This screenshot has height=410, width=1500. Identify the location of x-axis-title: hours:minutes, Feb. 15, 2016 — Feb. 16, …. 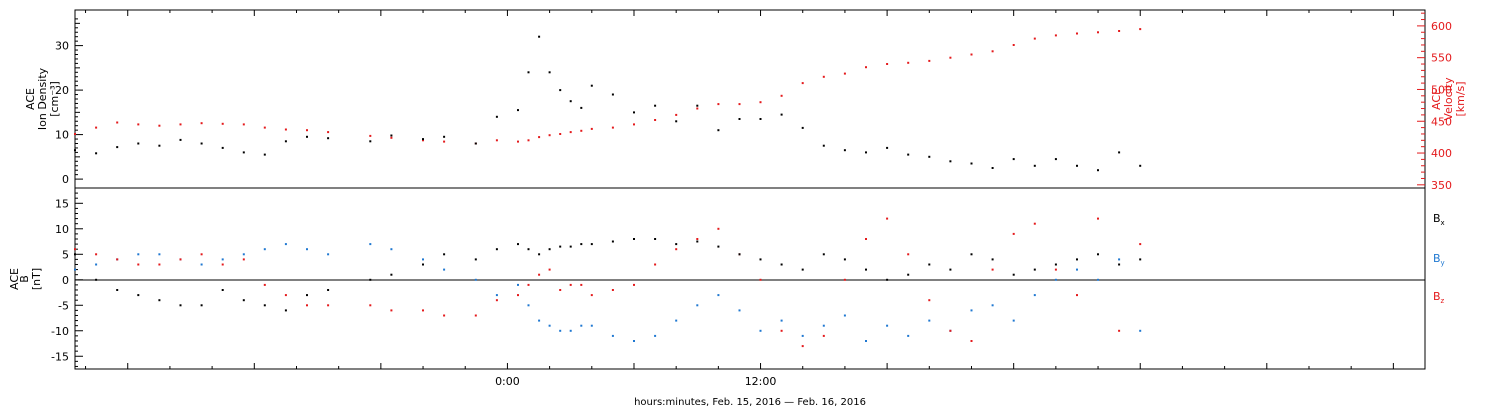
(750, 402).